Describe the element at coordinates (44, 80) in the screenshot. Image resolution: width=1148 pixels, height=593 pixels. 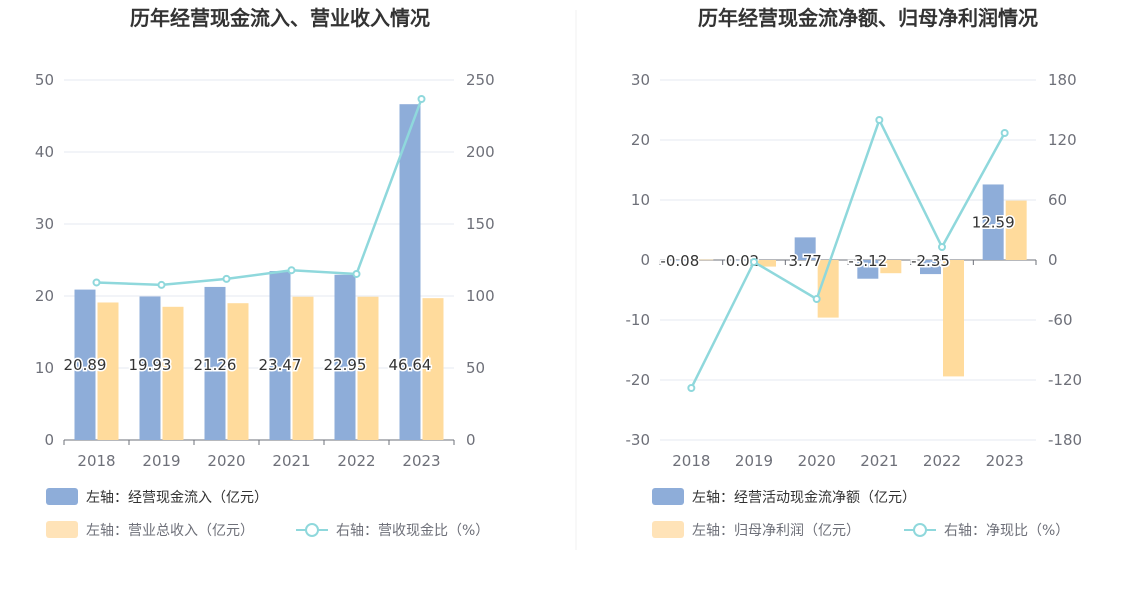
I see `left-tick-label: 50` at that location.